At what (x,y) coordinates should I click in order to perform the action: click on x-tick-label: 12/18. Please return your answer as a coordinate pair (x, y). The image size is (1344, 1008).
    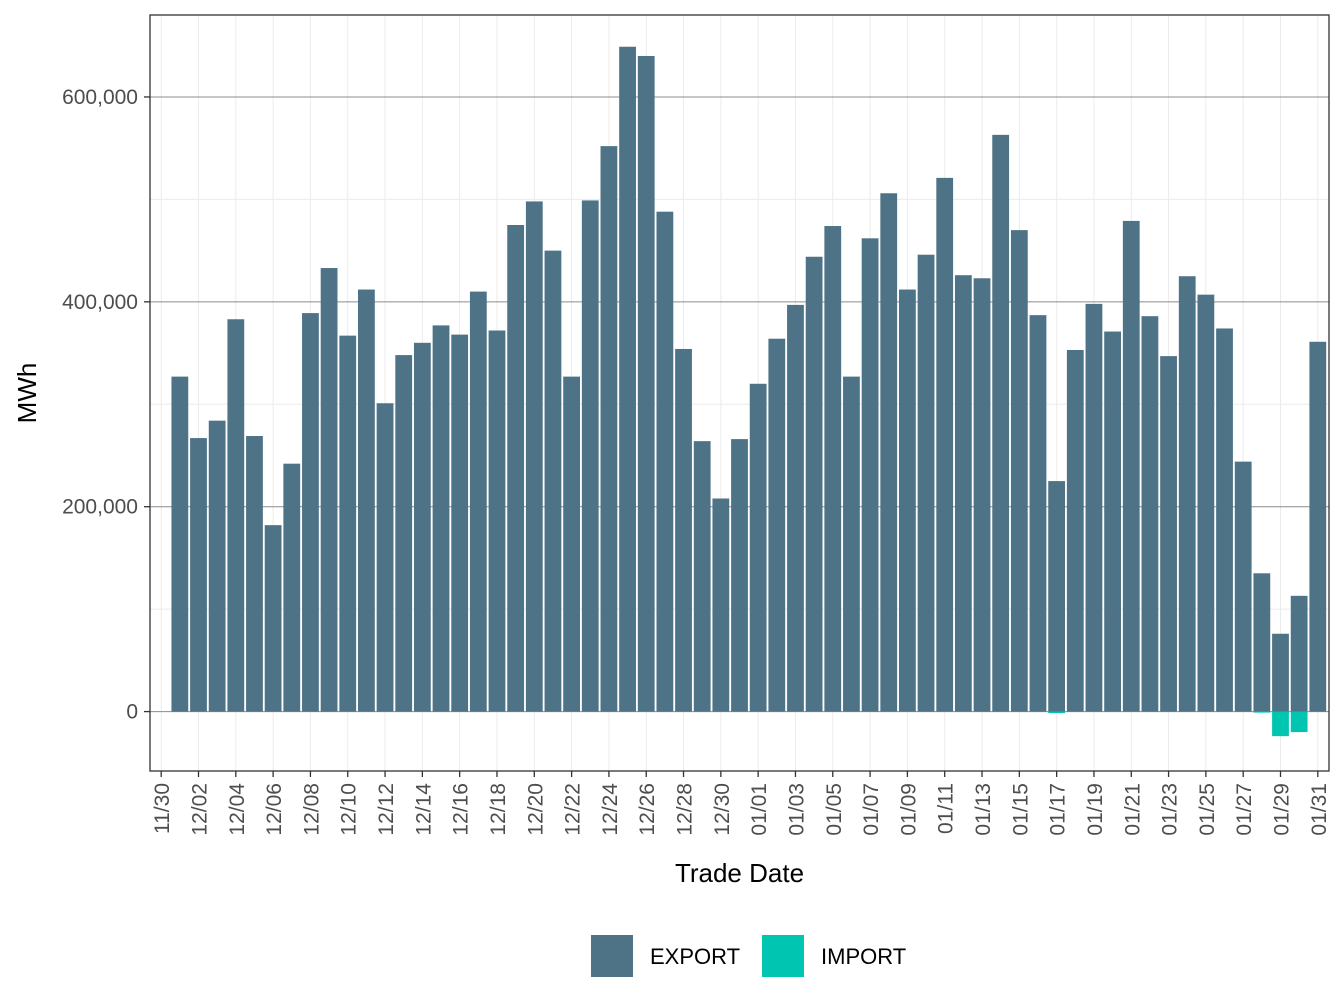
    Looking at the image, I should click on (498, 809).